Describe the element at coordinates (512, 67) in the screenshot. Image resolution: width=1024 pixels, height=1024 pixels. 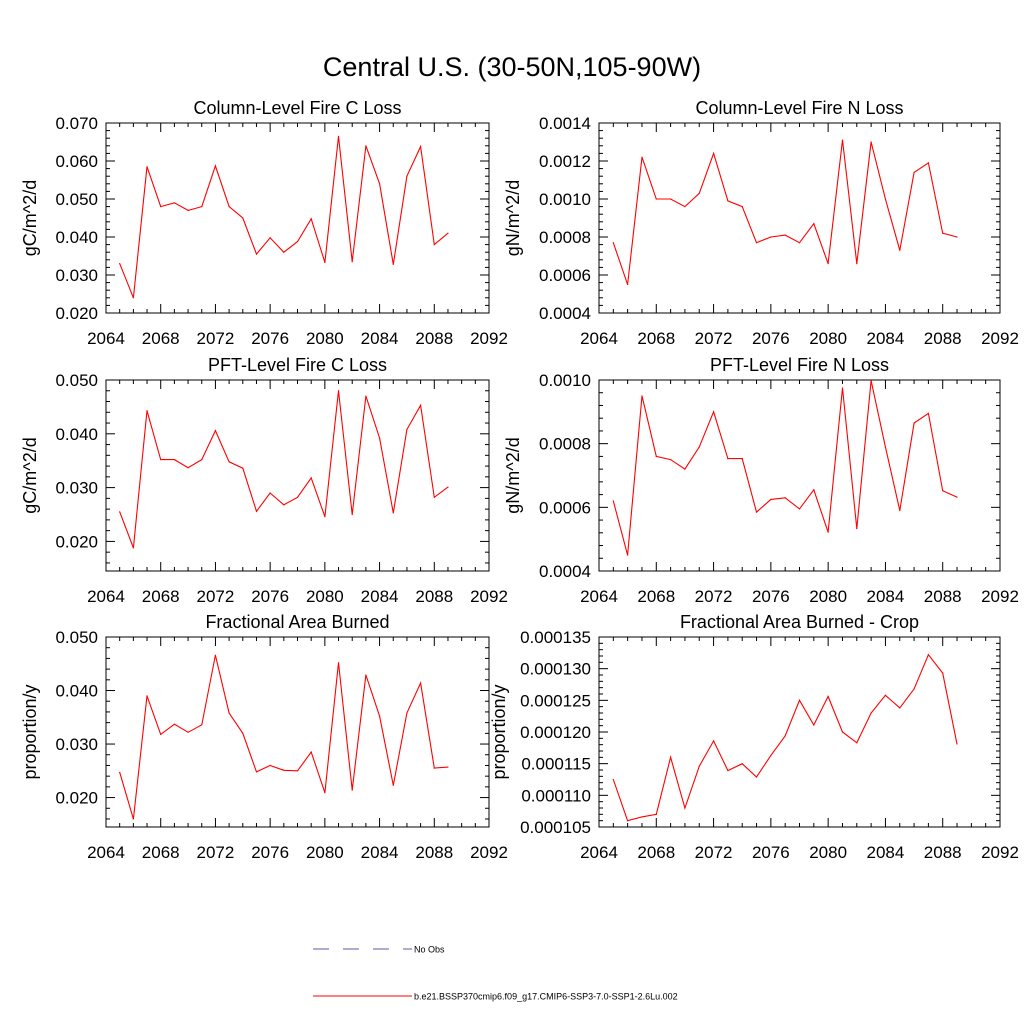
I see `figure-title: Central U.S. (30-50N,105-90W)` at that location.